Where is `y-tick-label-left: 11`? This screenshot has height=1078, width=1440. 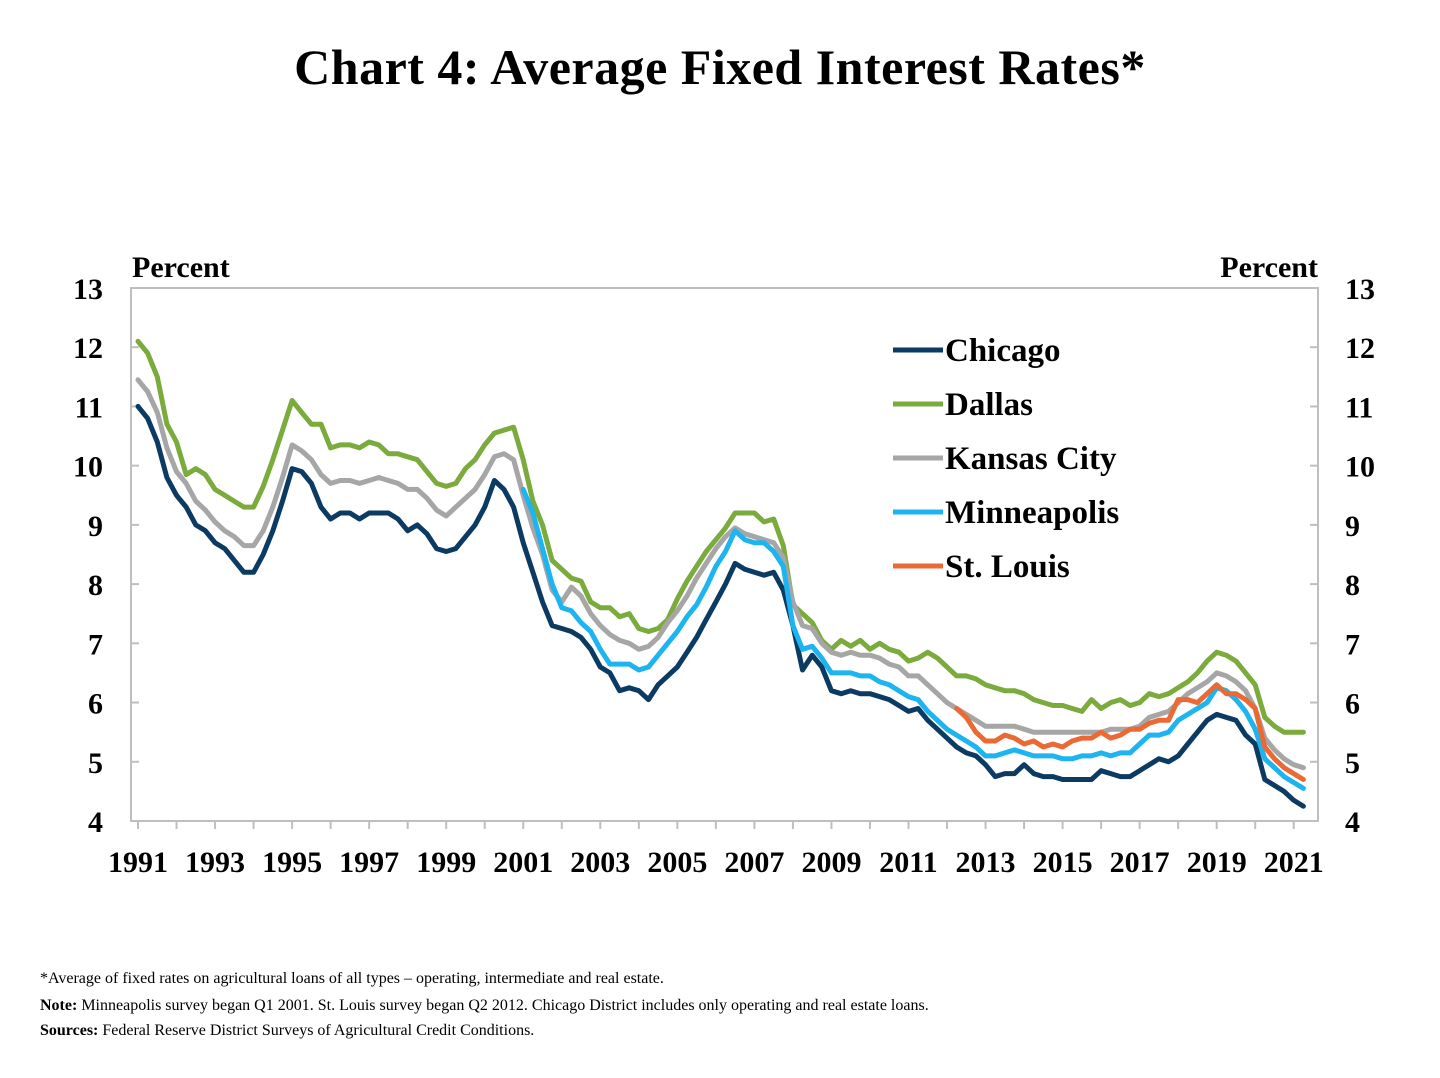 y-tick-label-left: 11 is located at coordinates (89, 407).